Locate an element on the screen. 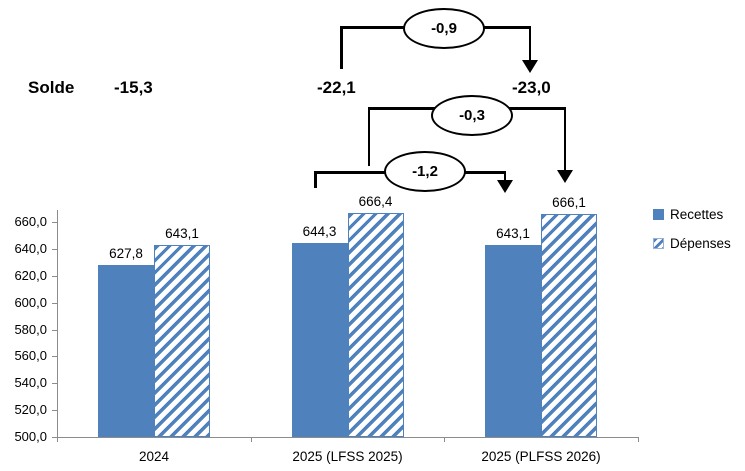 Image resolution: width=745 pixels, height=471 pixels. bar-dépenses-2 is located at coordinates (375, 325).